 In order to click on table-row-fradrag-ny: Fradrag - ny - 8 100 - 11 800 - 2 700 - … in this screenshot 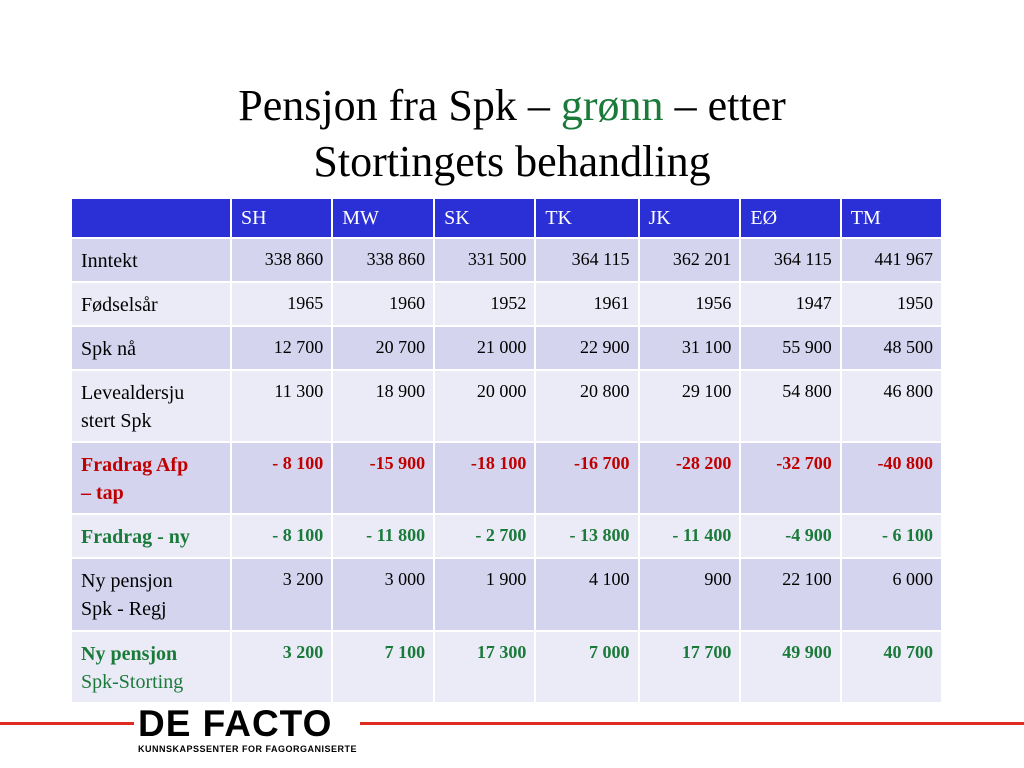, I will do `click(507, 536)`.